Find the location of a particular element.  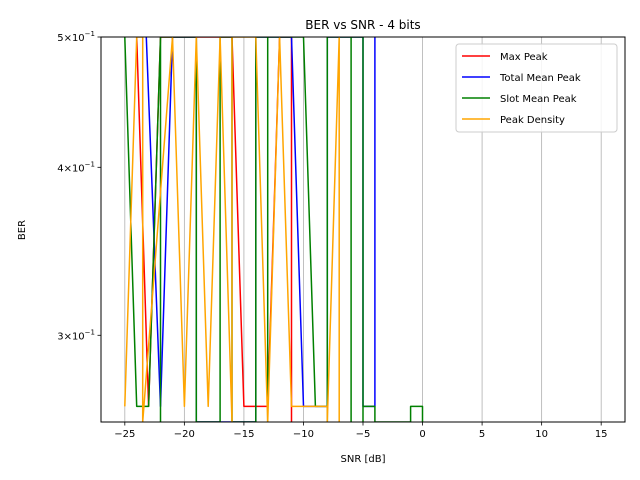

legend-label-max-peak: Max Peak is located at coordinates (524, 57).